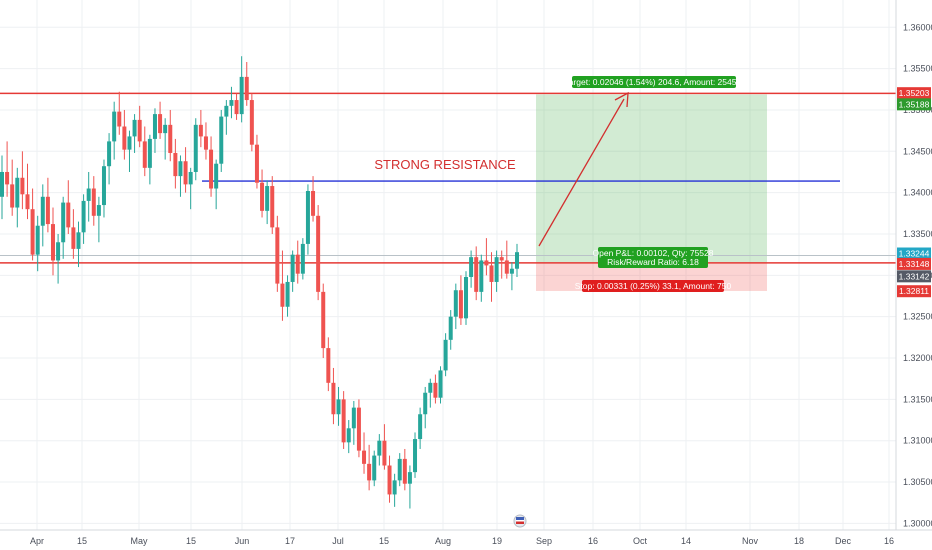 The height and width of the screenshot is (550, 932). I want to click on price-tag: 1.33244, so click(914, 253).